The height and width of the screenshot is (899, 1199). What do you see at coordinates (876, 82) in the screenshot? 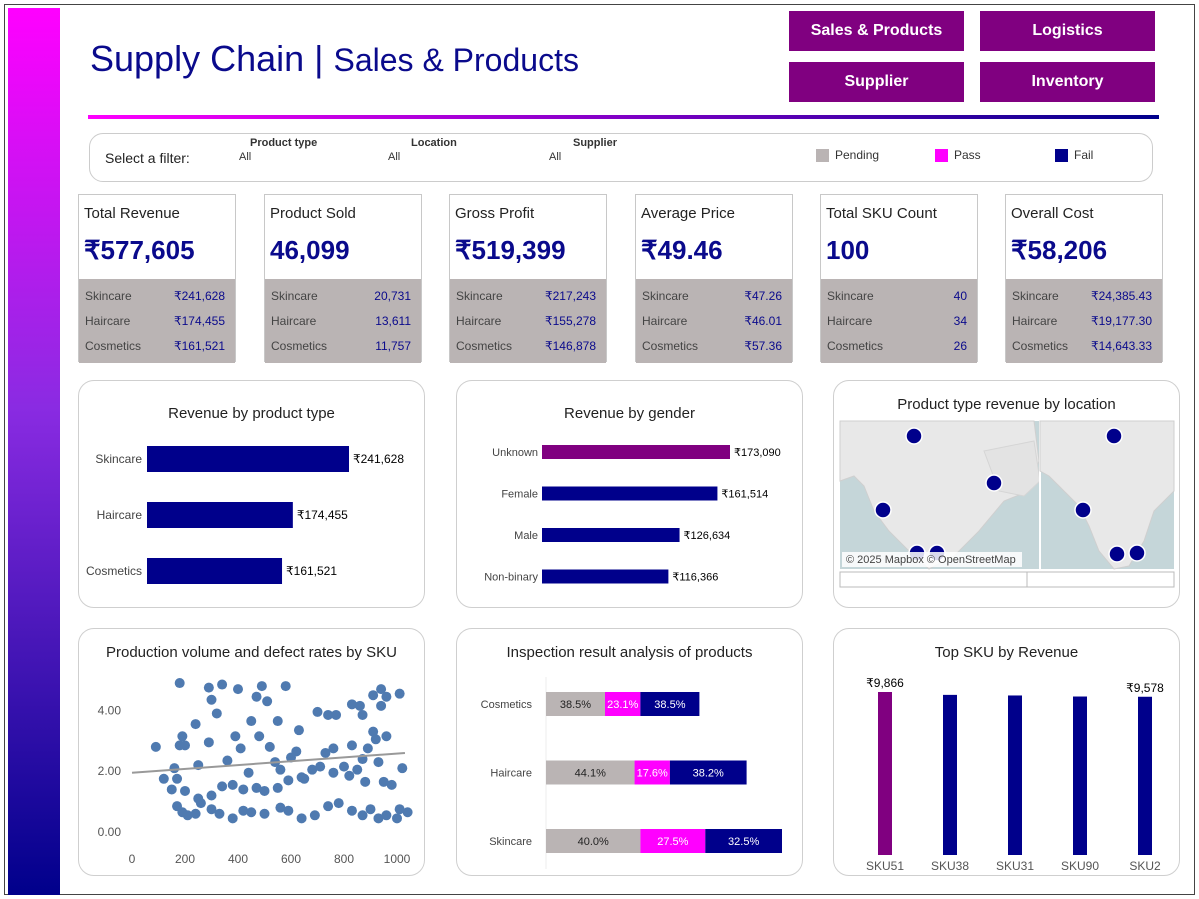
I see `nav-supplier-button: Supplier` at bounding box center [876, 82].